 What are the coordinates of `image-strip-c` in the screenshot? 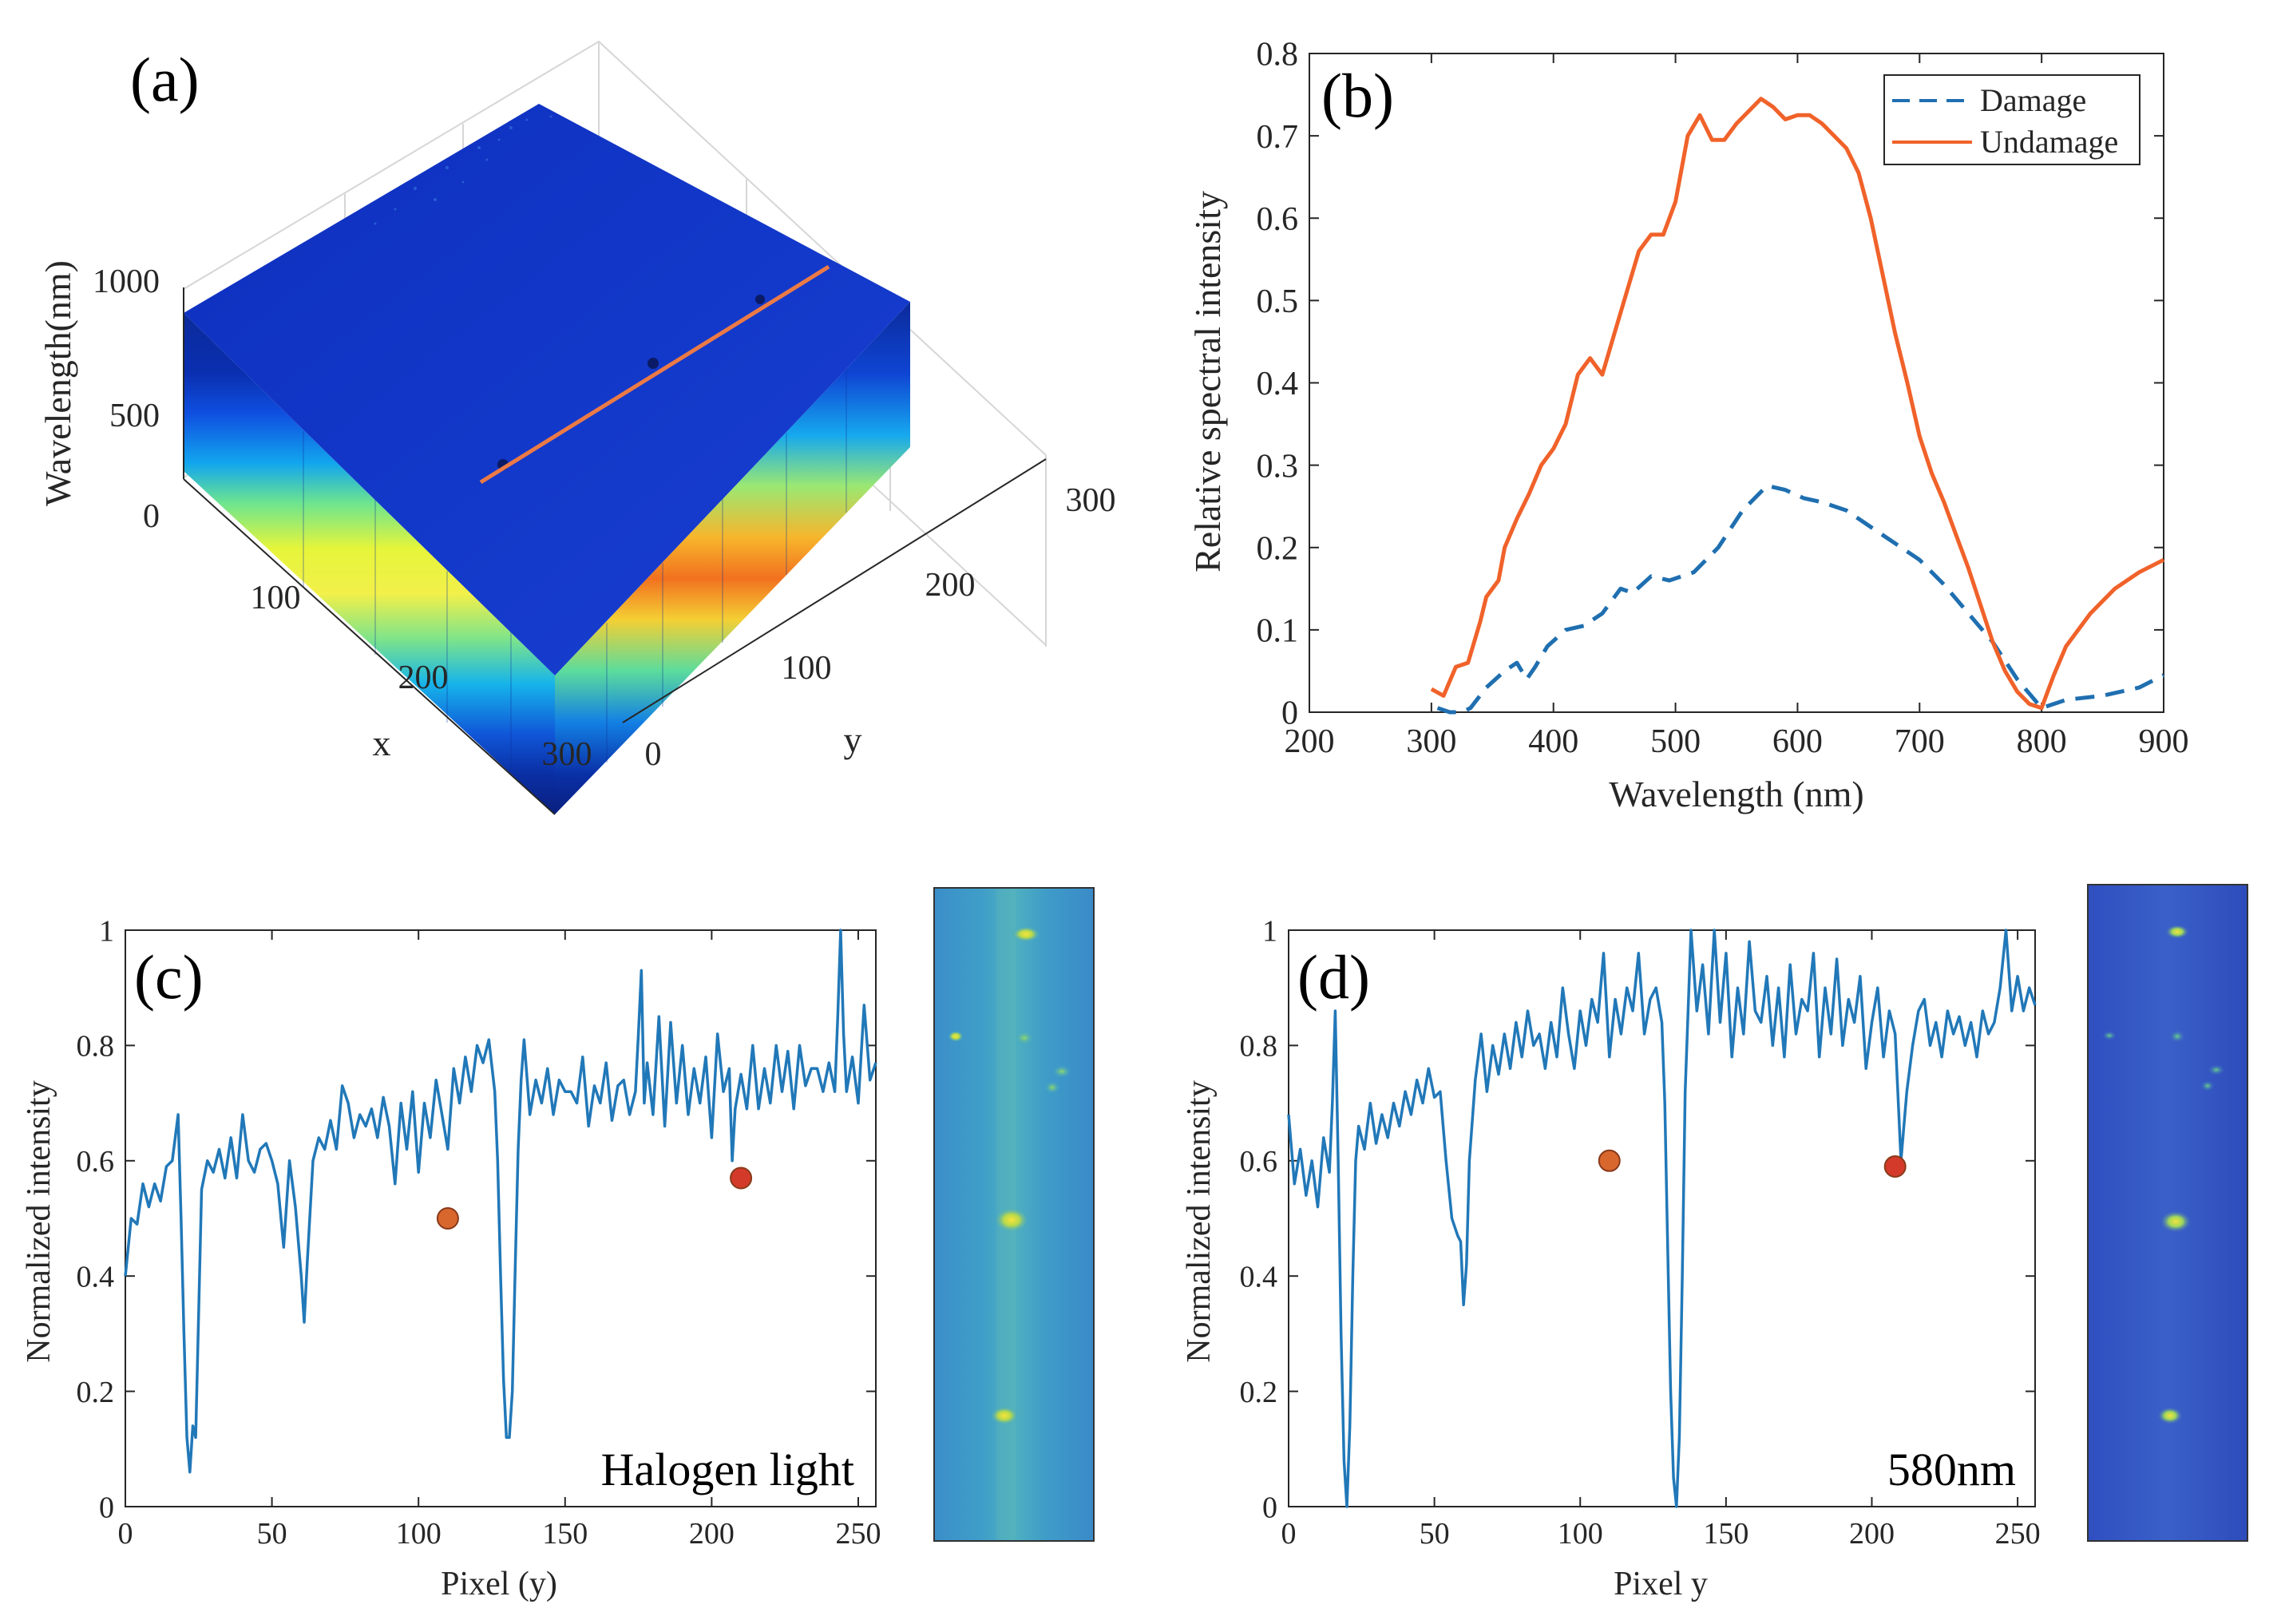 It's located at (1014, 1214).